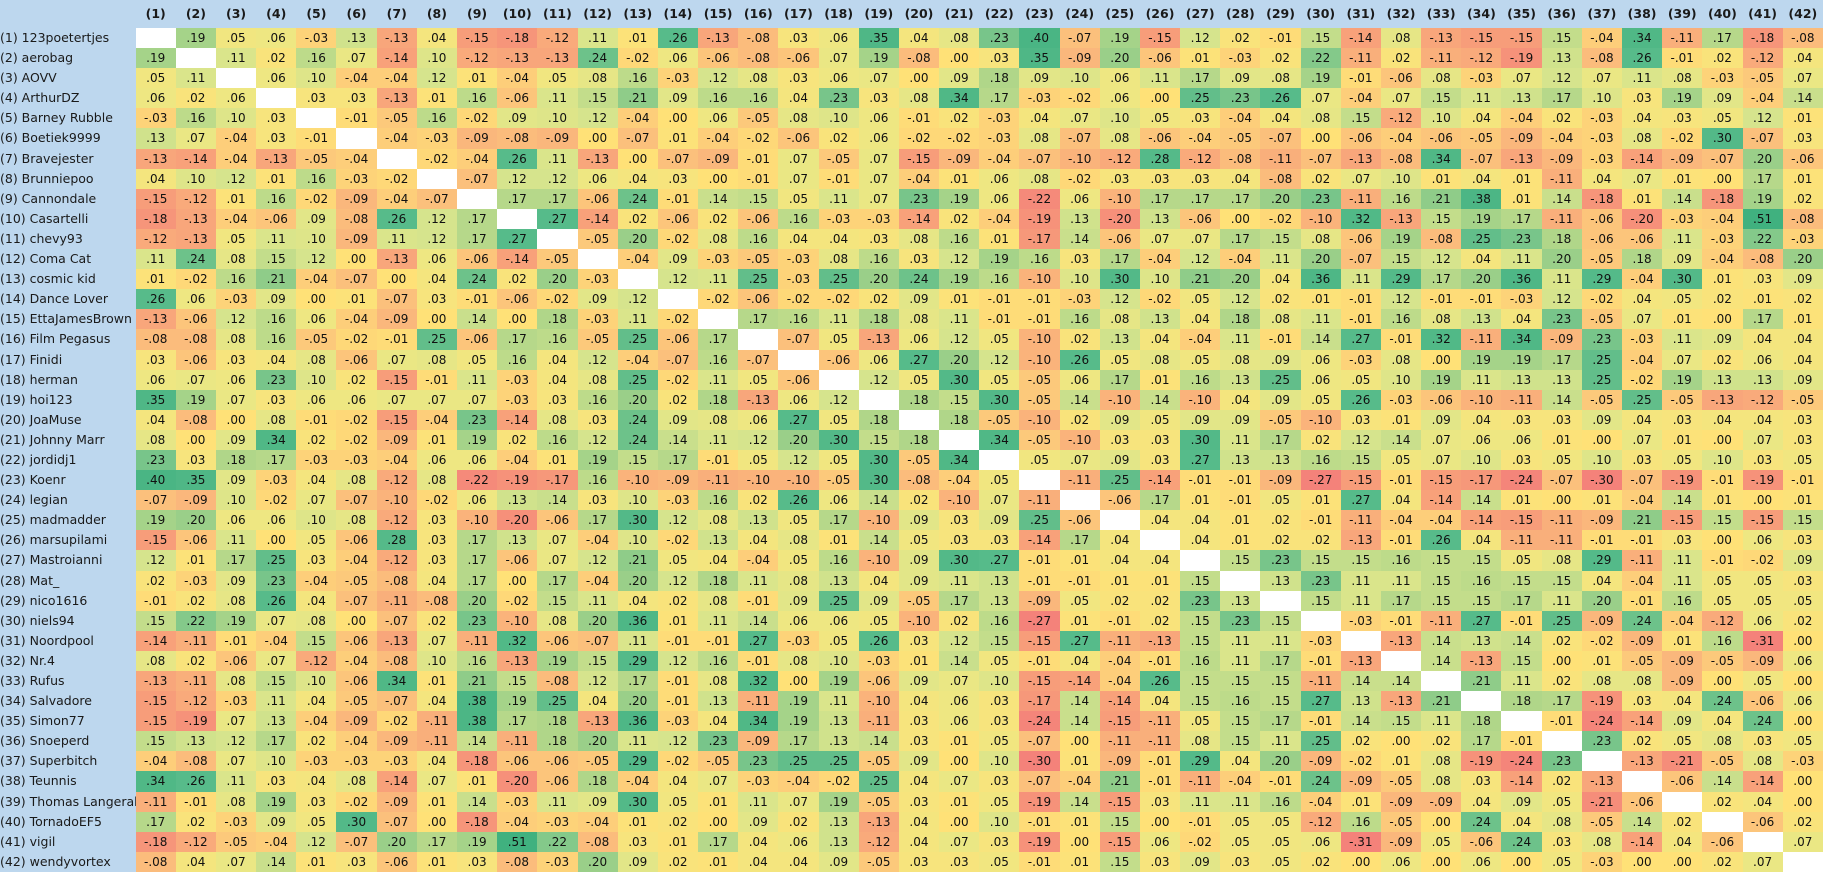 This screenshot has height=872, width=1823. Describe the element at coordinates (517, 520) in the screenshot. I see `heatmap-cell: -.20` at that location.